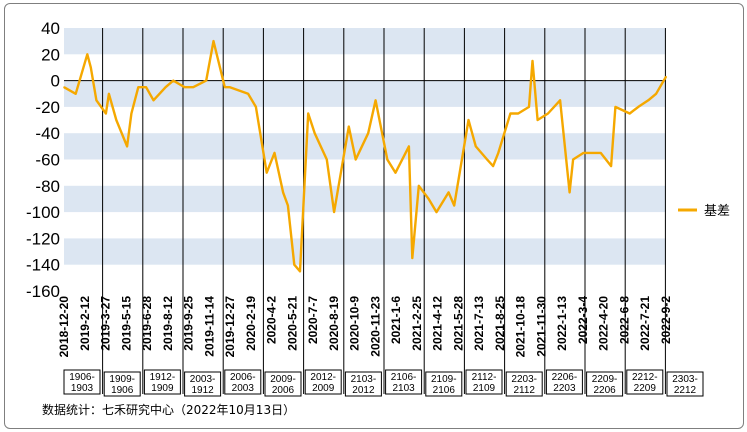  I want to click on y-tick-label: -140, so click(43, 265).